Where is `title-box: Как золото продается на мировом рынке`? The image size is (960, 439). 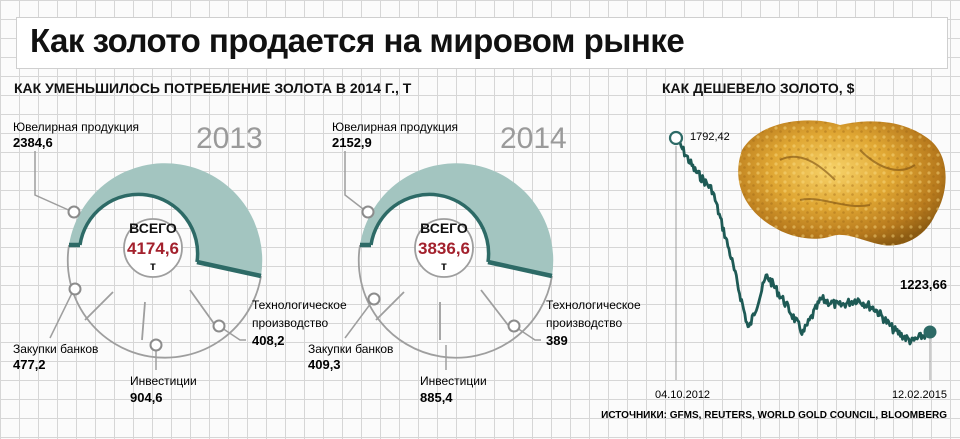
title-box: Как золото продается на мировом рынке is located at coordinates (482, 43).